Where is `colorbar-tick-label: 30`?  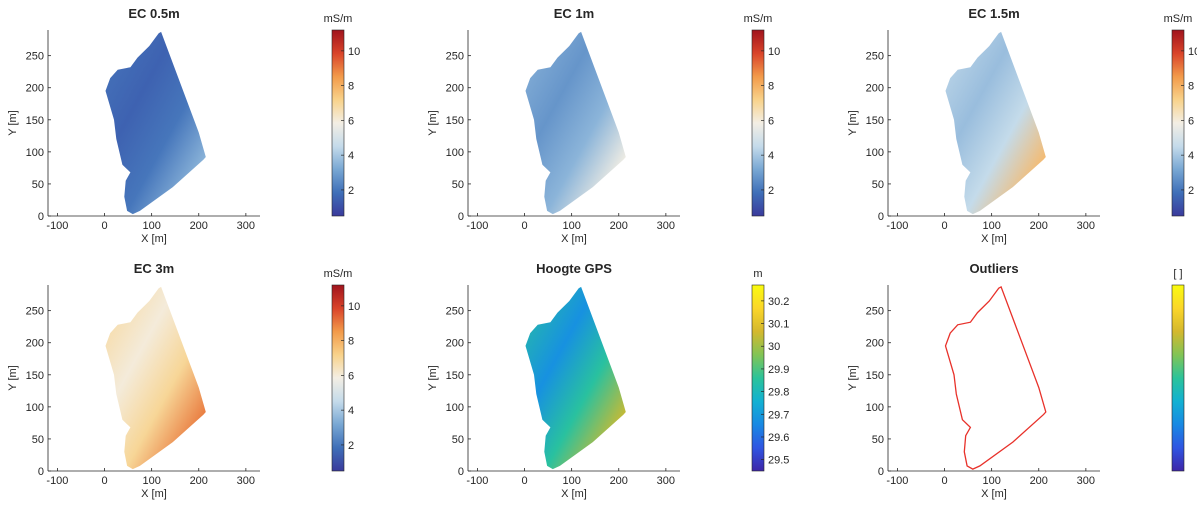
colorbar-tick-label: 30 is located at coordinates (774, 347).